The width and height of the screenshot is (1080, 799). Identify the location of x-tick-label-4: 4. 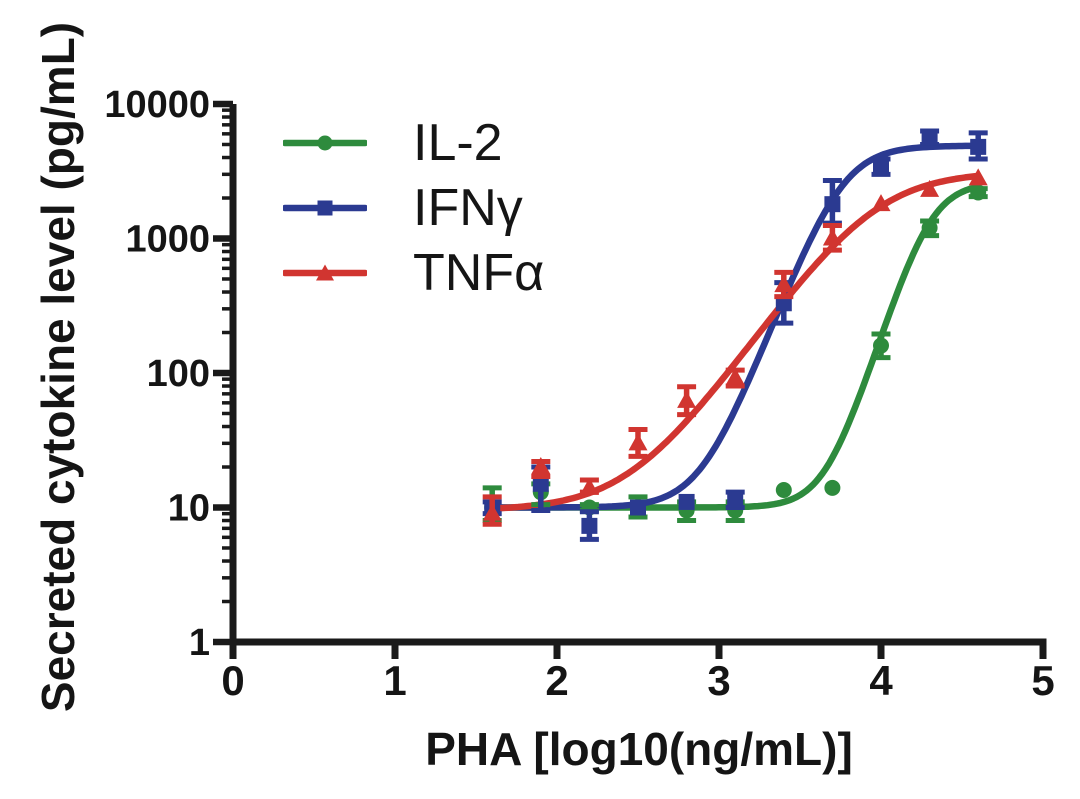
(881, 680).